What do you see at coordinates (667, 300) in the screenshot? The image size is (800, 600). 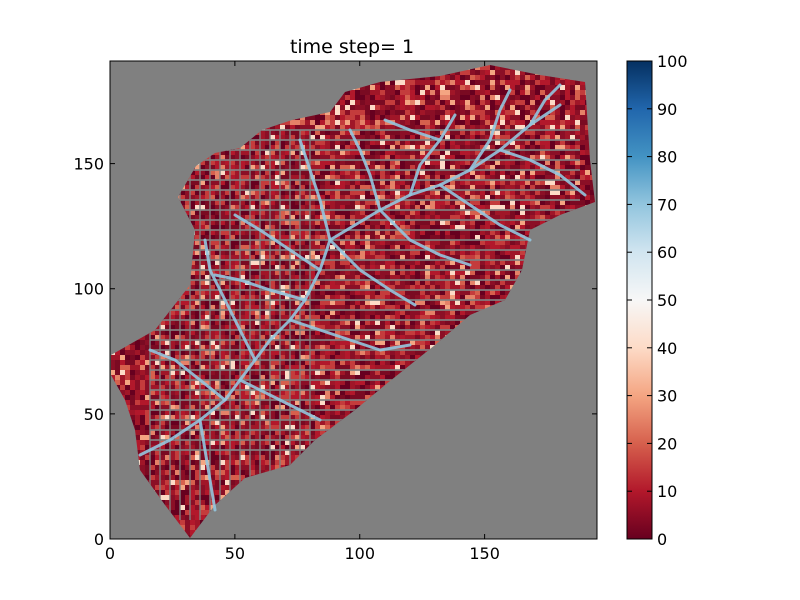 I see `colorbar-tick-label: 50` at bounding box center [667, 300].